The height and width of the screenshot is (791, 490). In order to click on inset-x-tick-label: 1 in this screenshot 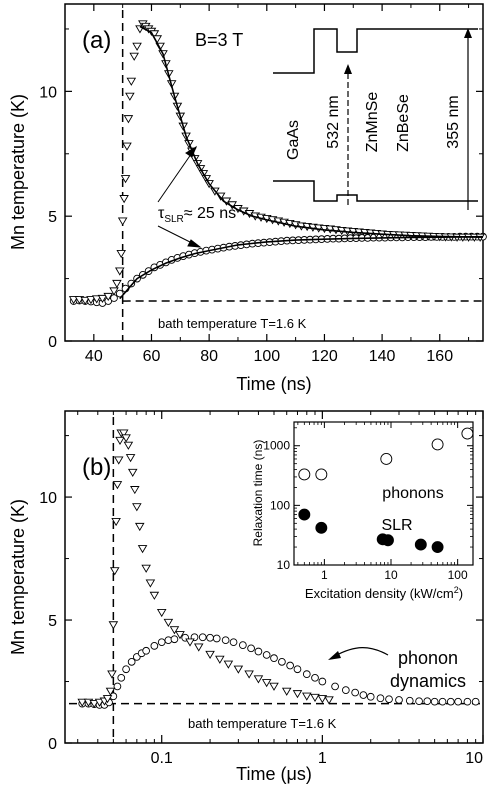, I will do `click(324, 575)`.